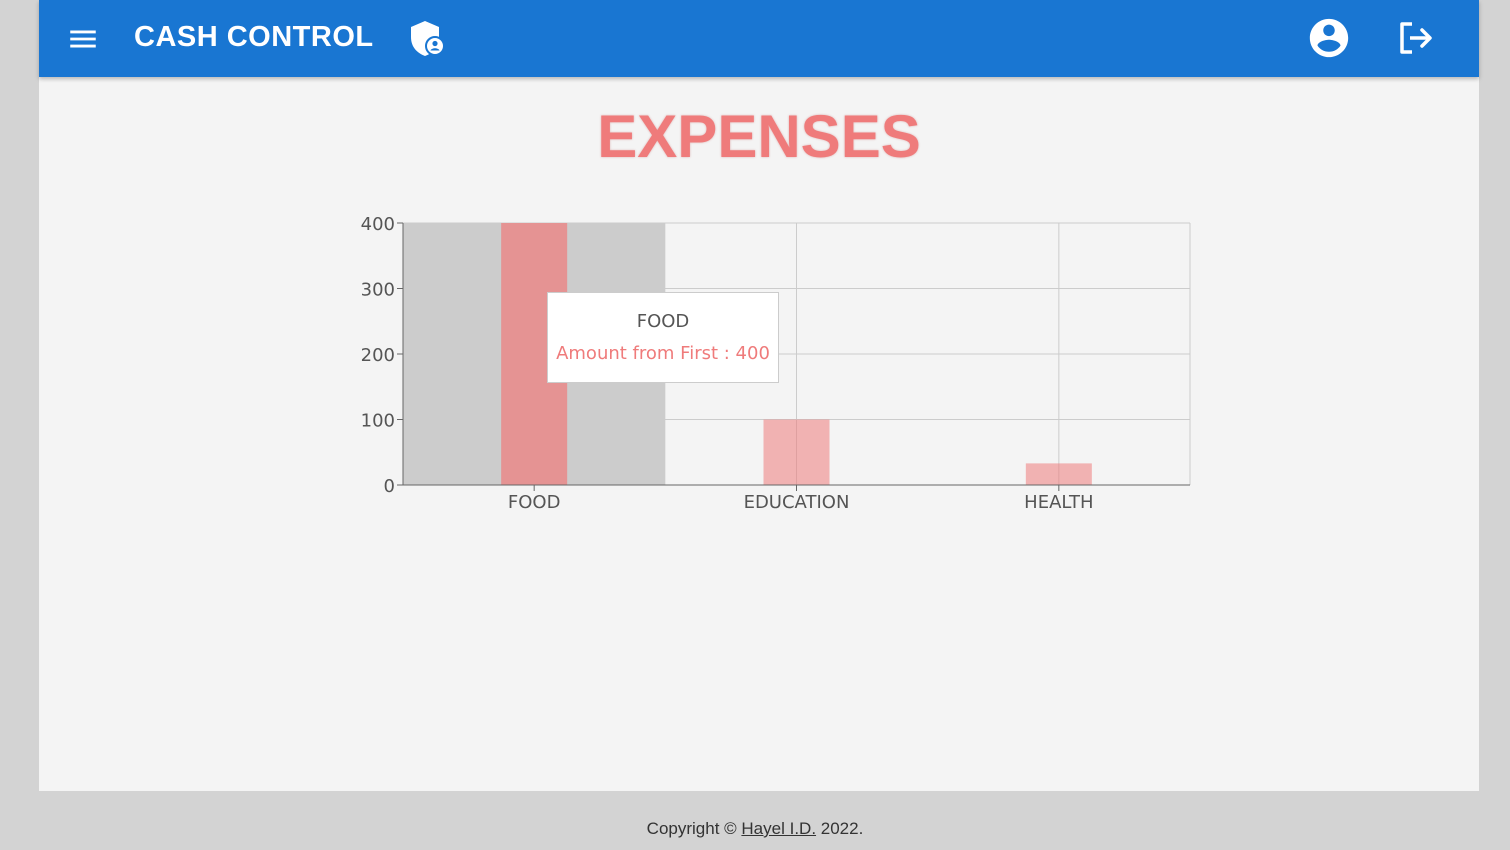 Image resolution: width=1510 pixels, height=850 pixels. Describe the element at coordinates (534, 502) in the screenshot. I see `x-tick-label: FOOD` at that location.